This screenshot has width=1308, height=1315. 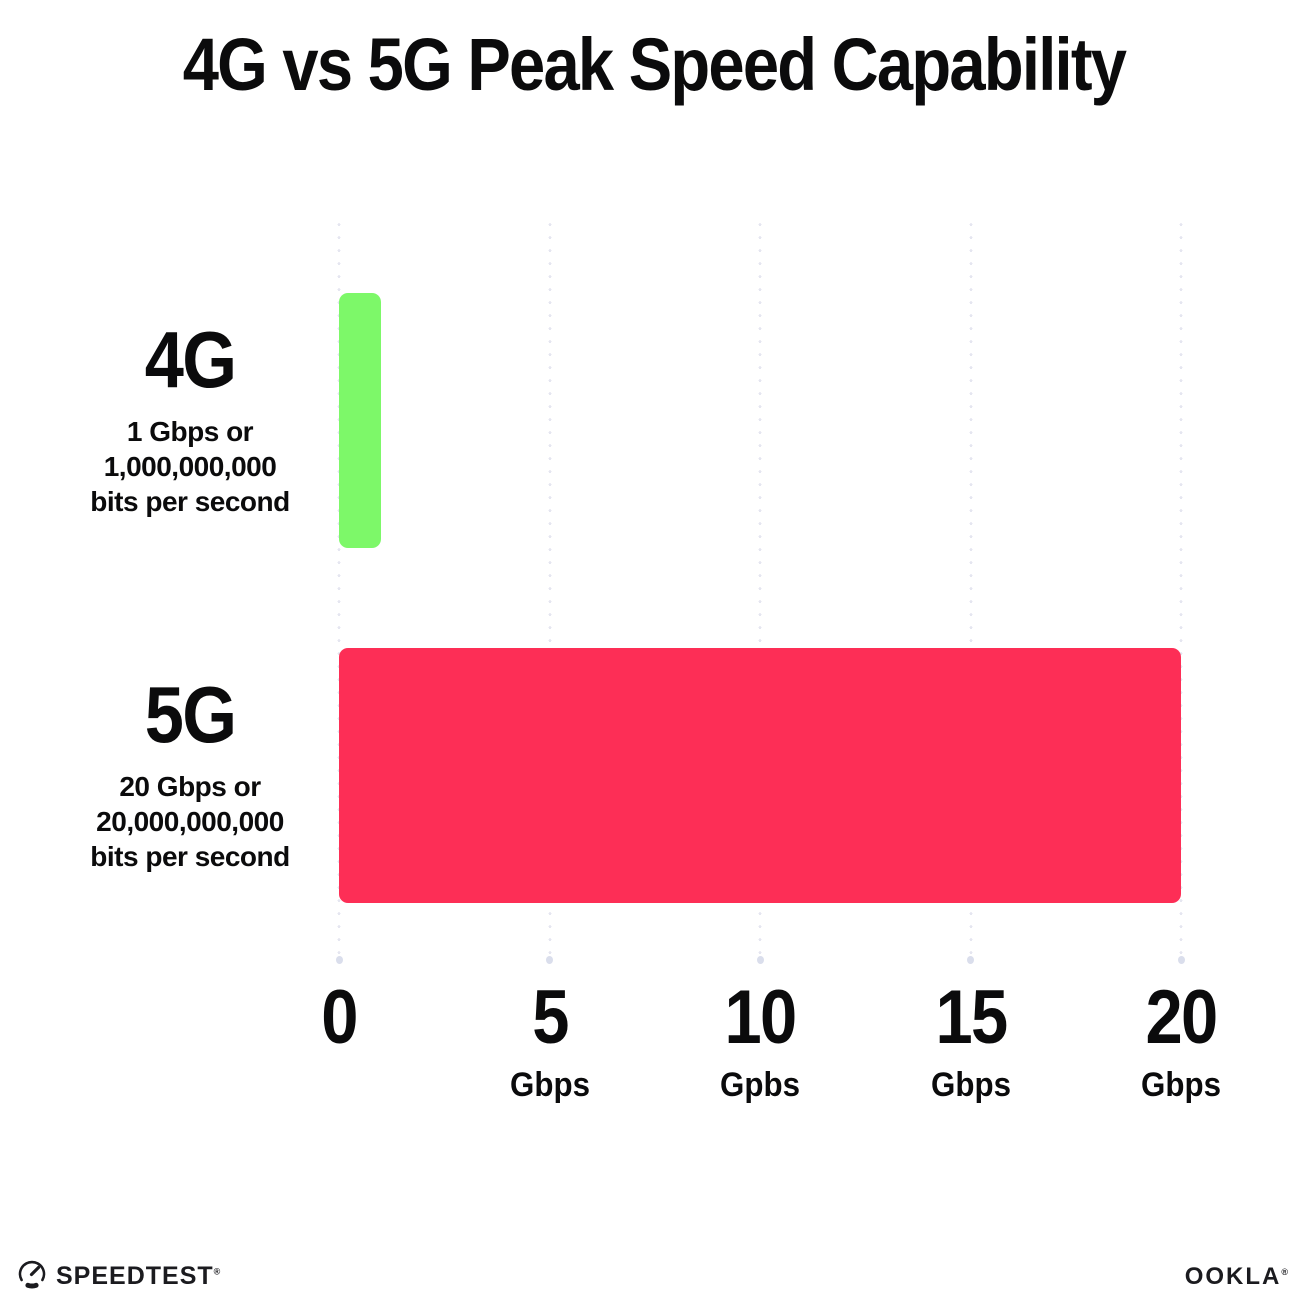 What do you see at coordinates (550, 1017) in the screenshot?
I see `x-tick-number: 5` at bounding box center [550, 1017].